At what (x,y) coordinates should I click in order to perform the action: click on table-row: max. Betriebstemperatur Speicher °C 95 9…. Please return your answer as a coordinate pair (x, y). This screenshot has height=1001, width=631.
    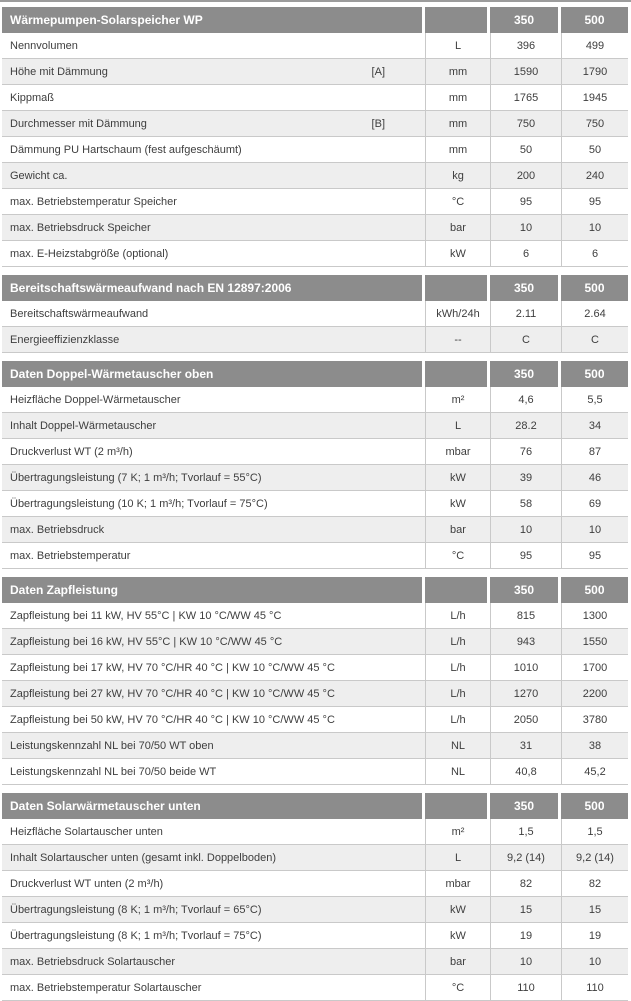
    Looking at the image, I should click on (315, 202).